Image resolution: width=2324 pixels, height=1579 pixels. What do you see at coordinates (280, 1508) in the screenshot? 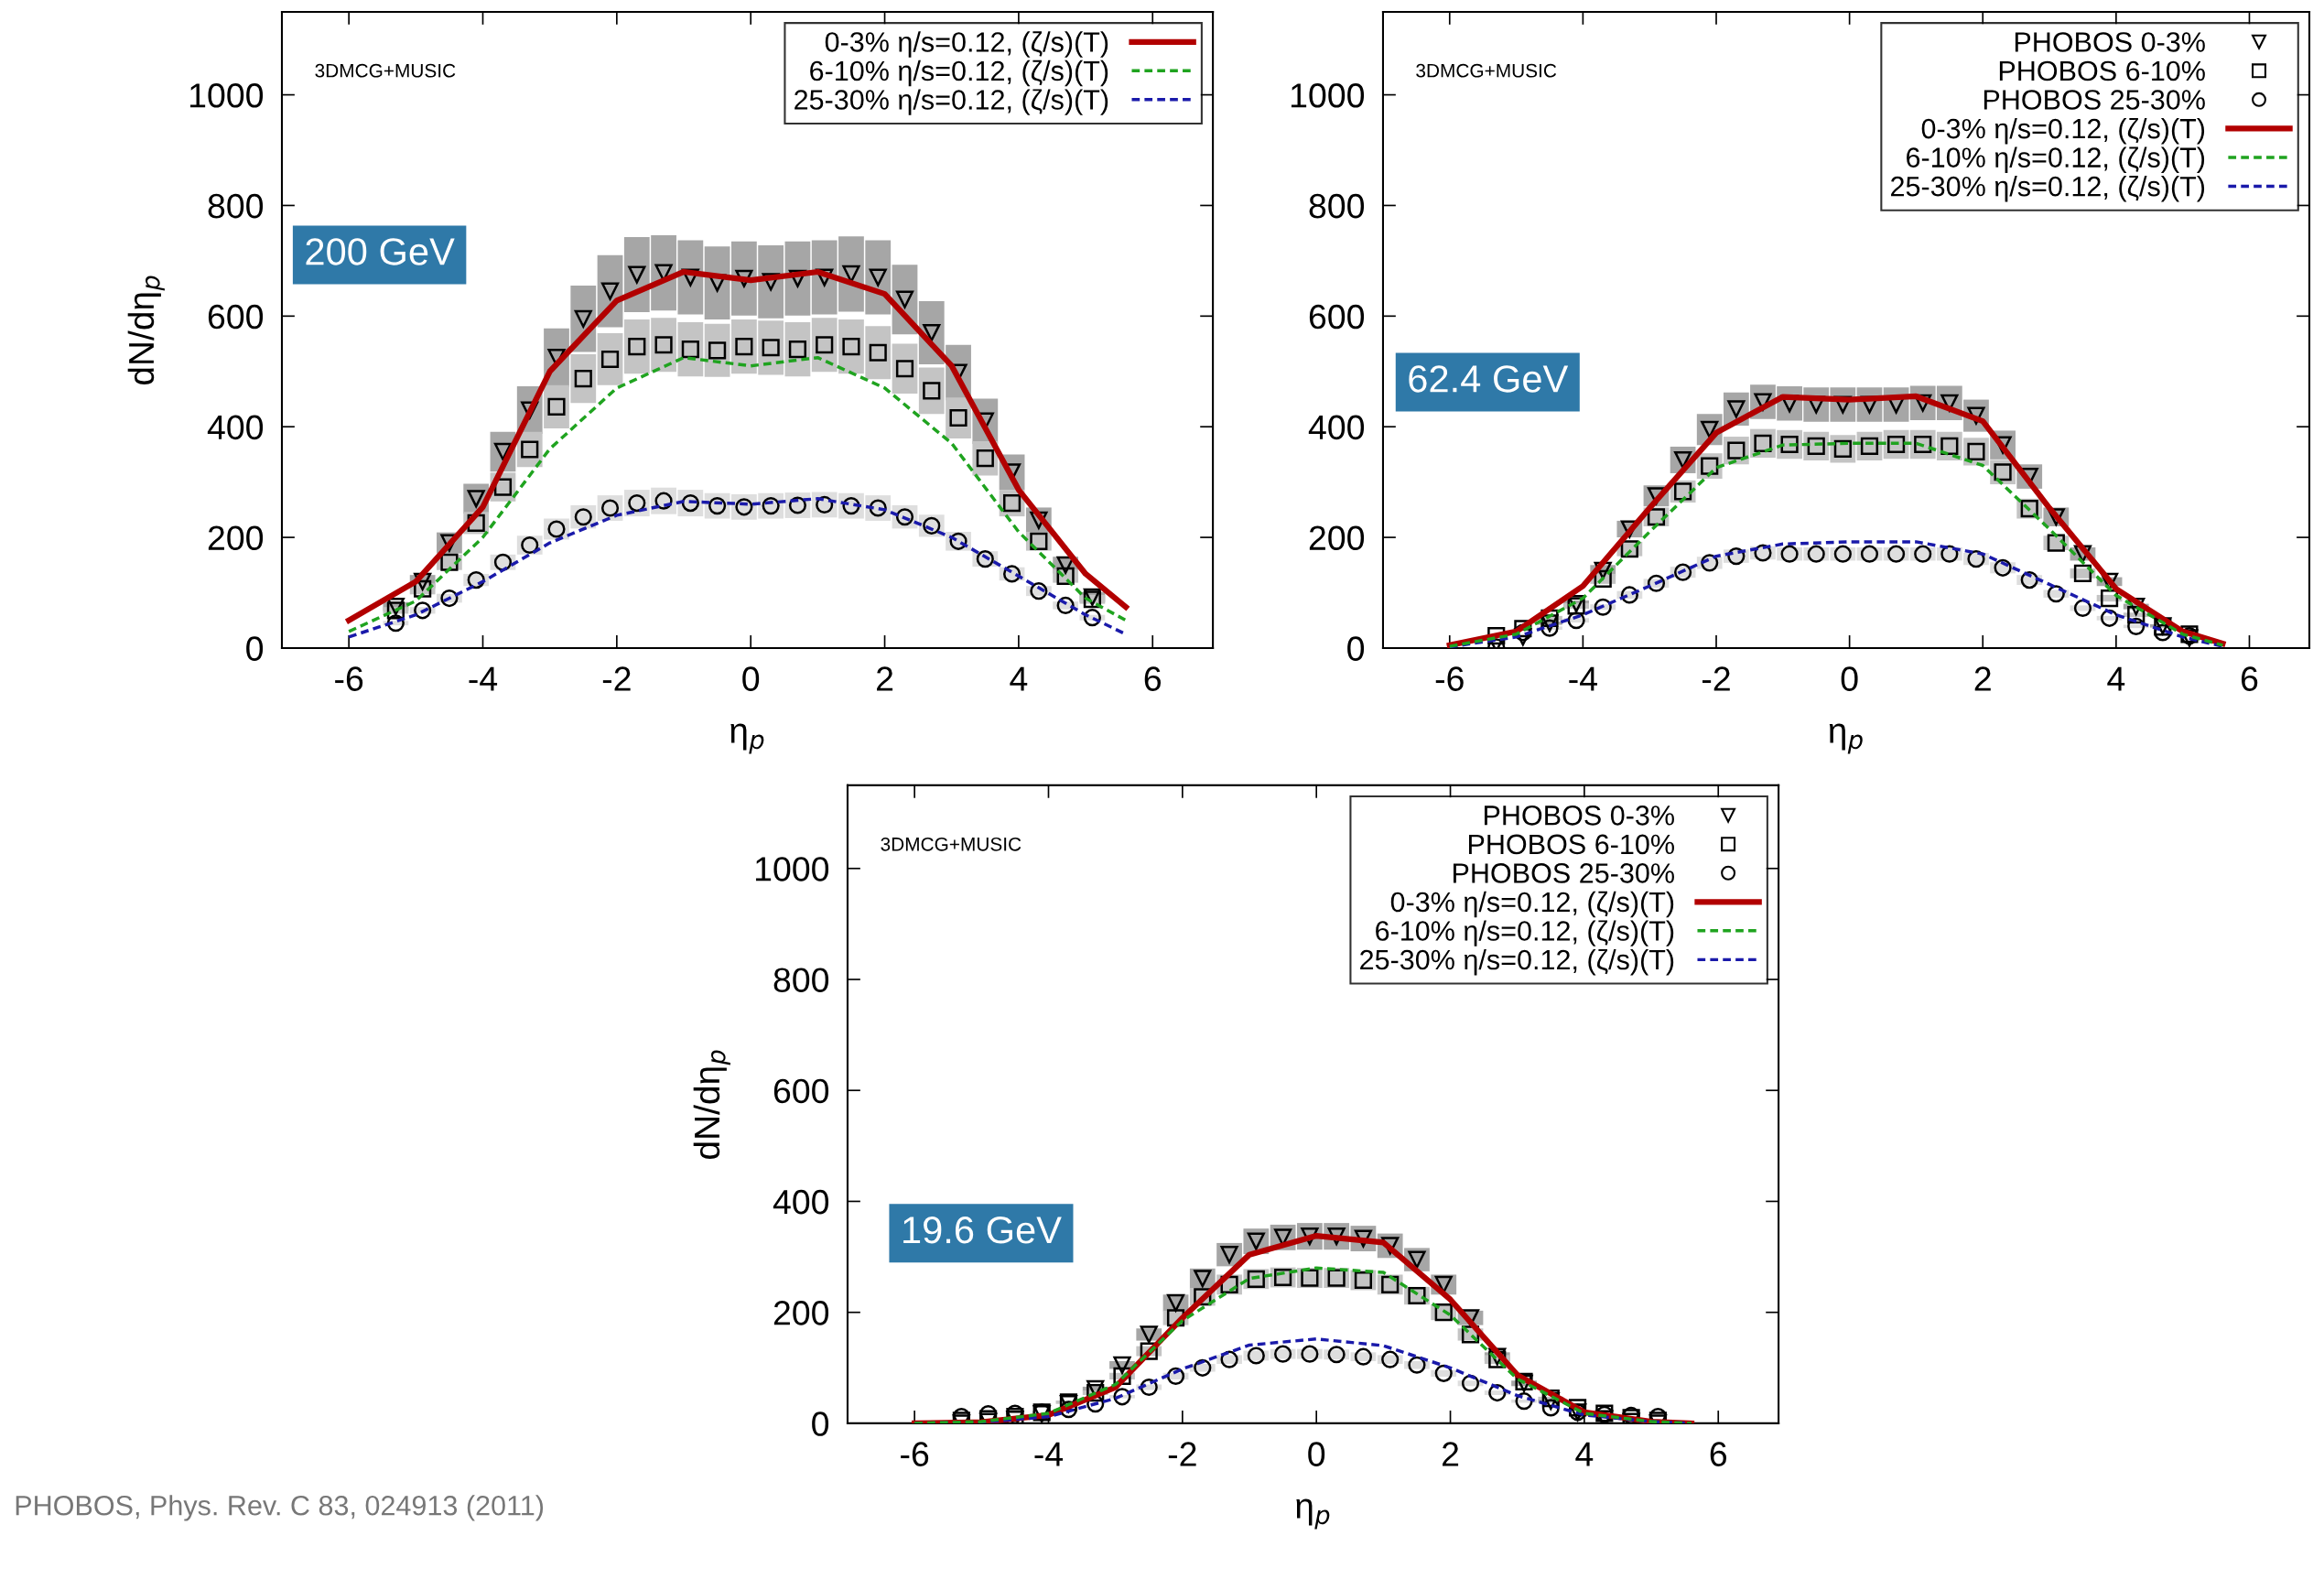
I see `text: PHOBOS, Phys. Rev. C 83, 024913 (2011)` at bounding box center [280, 1508].